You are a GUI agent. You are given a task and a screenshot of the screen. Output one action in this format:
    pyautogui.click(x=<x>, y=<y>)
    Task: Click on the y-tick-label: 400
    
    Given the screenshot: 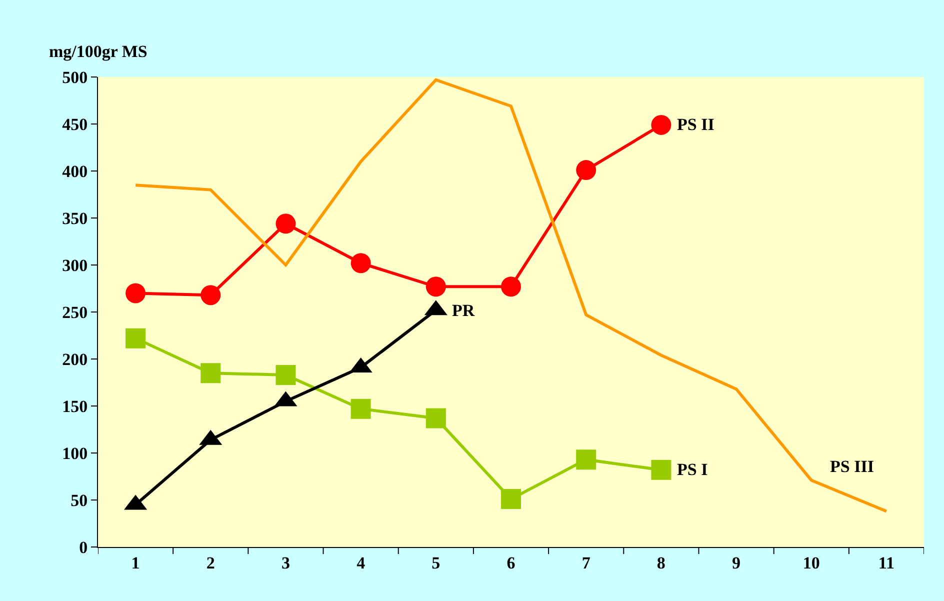 What is the action you would take?
    pyautogui.click(x=75, y=171)
    